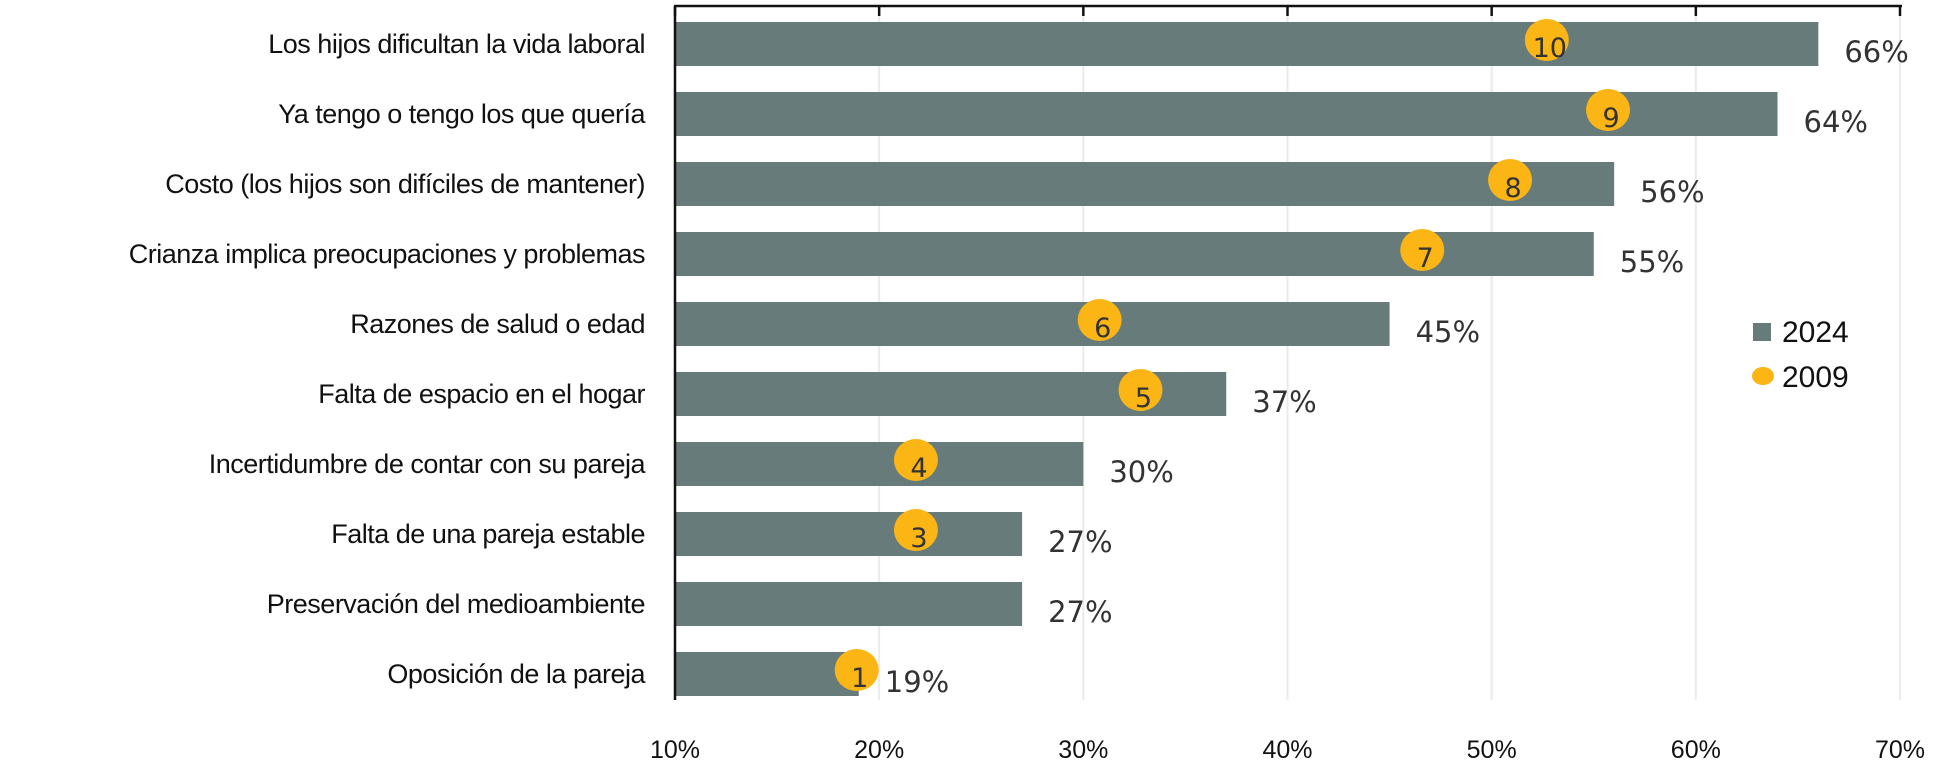 Image resolution: width=1958 pixels, height=771 pixels. I want to click on dot-rank-label: 6, so click(1102, 328).